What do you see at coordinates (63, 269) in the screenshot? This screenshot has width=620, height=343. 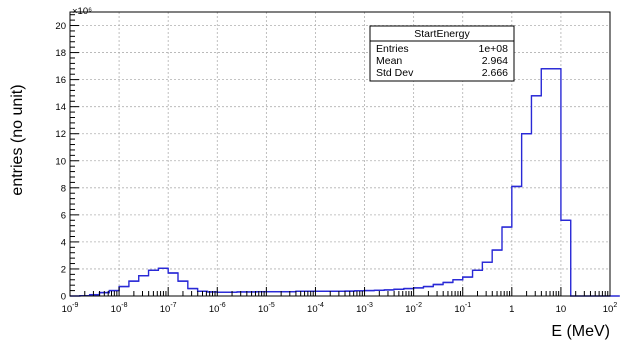 I see `y-tick-label: 2` at bounding box center [63, 269].